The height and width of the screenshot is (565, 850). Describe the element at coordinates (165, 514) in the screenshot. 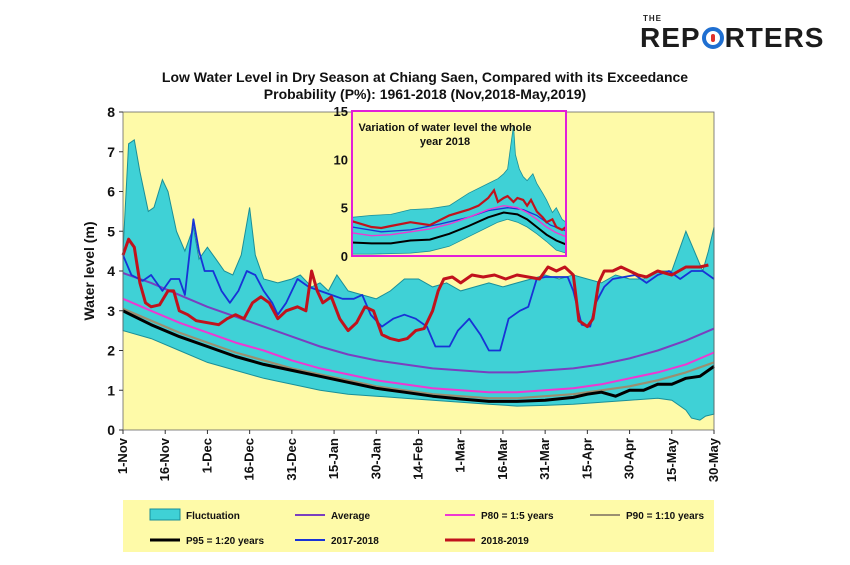

I see `legend-swatch-fluctuation` at that location.